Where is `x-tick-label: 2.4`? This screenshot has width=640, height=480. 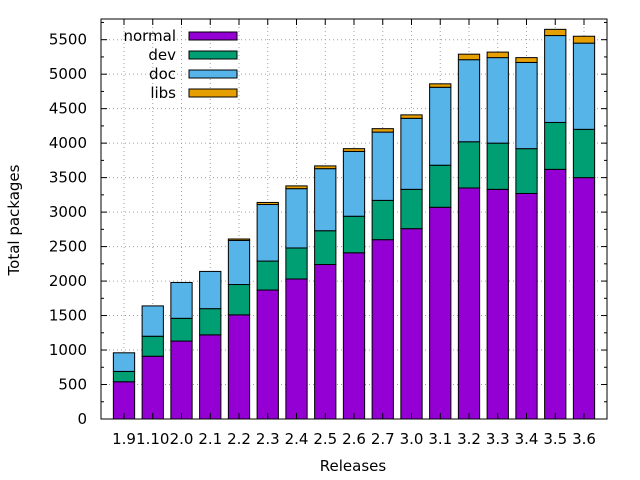 x-tick-label: 2.4 is located at coordinates (297, 439).